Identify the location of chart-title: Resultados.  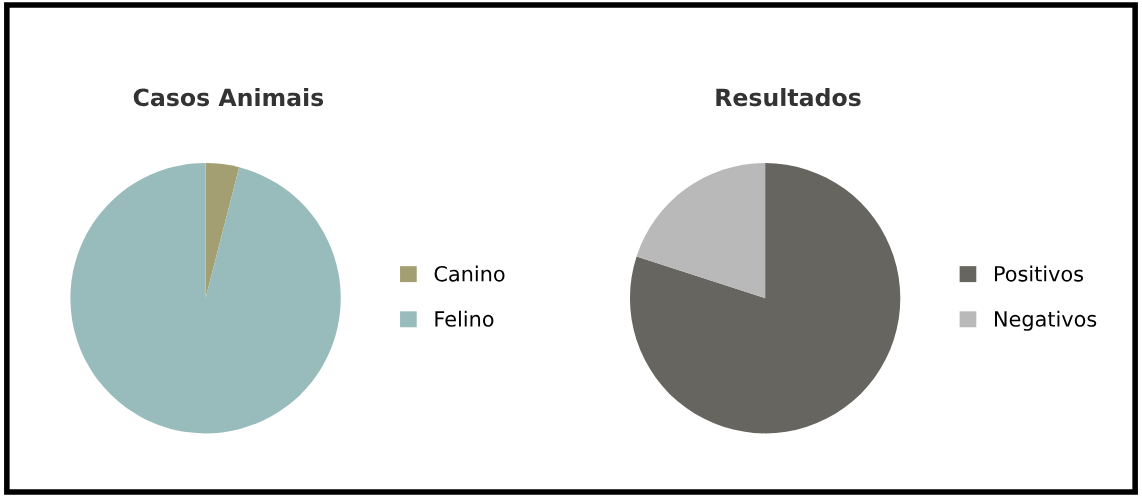
(788, 97).